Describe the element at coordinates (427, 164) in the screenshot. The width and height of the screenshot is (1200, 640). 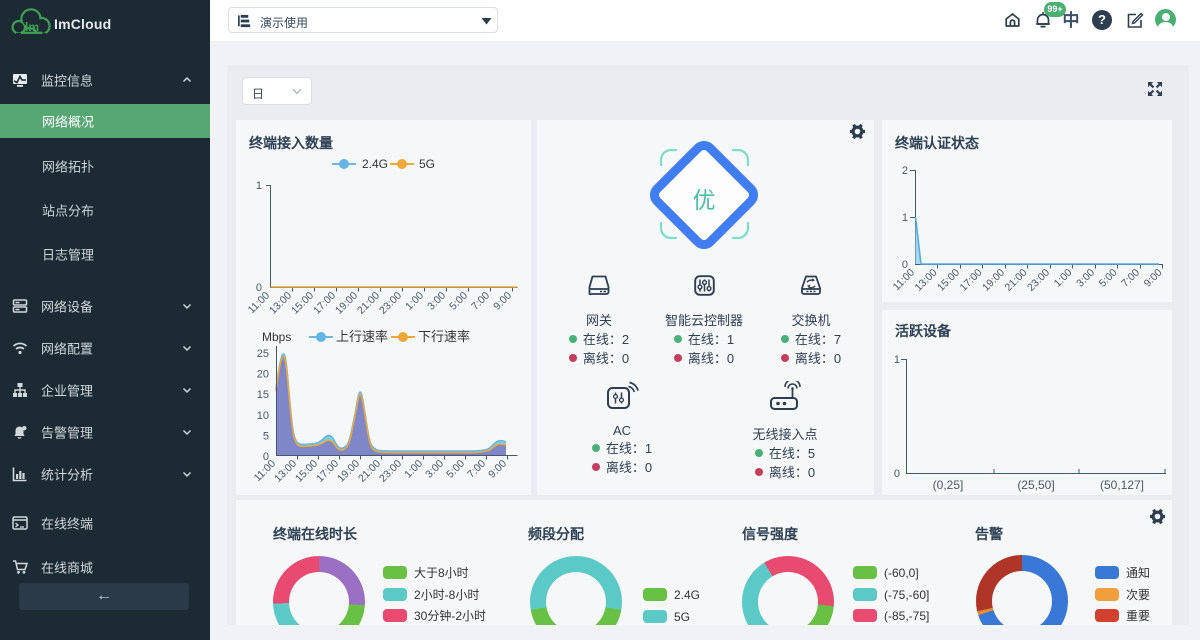
I see `svg-text: 5G` at that location.